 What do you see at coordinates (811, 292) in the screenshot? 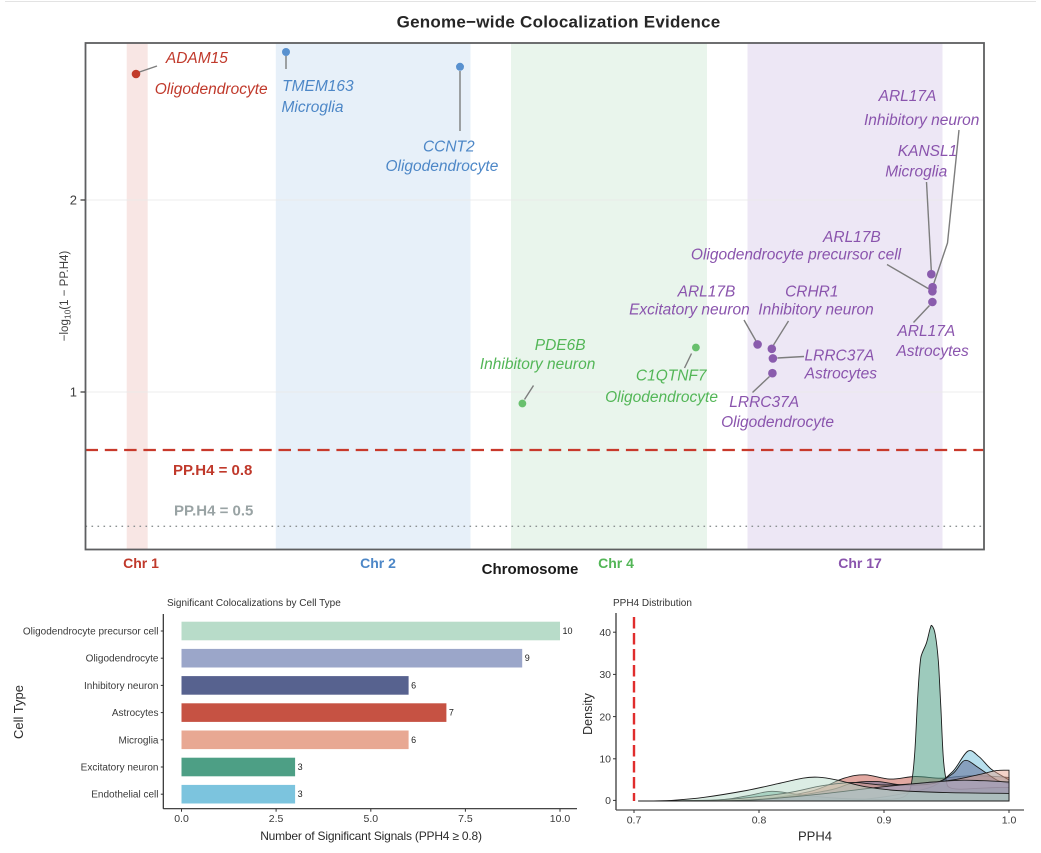
I see `svg-text: CRHR1` at bounding box center [811, 292].